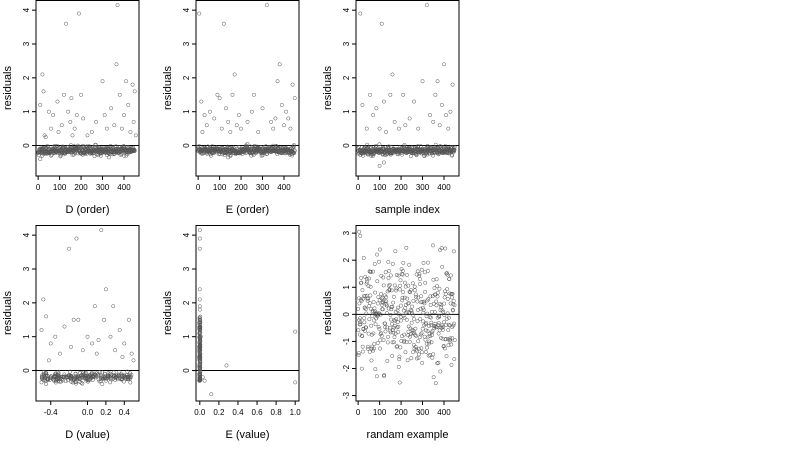 The width and height of the screenshot is (800, 455). What do you see at coordinates (51, 412) in the screenshot?
I see `x-tick-label: -0.4` at bounding box center [51, 412].